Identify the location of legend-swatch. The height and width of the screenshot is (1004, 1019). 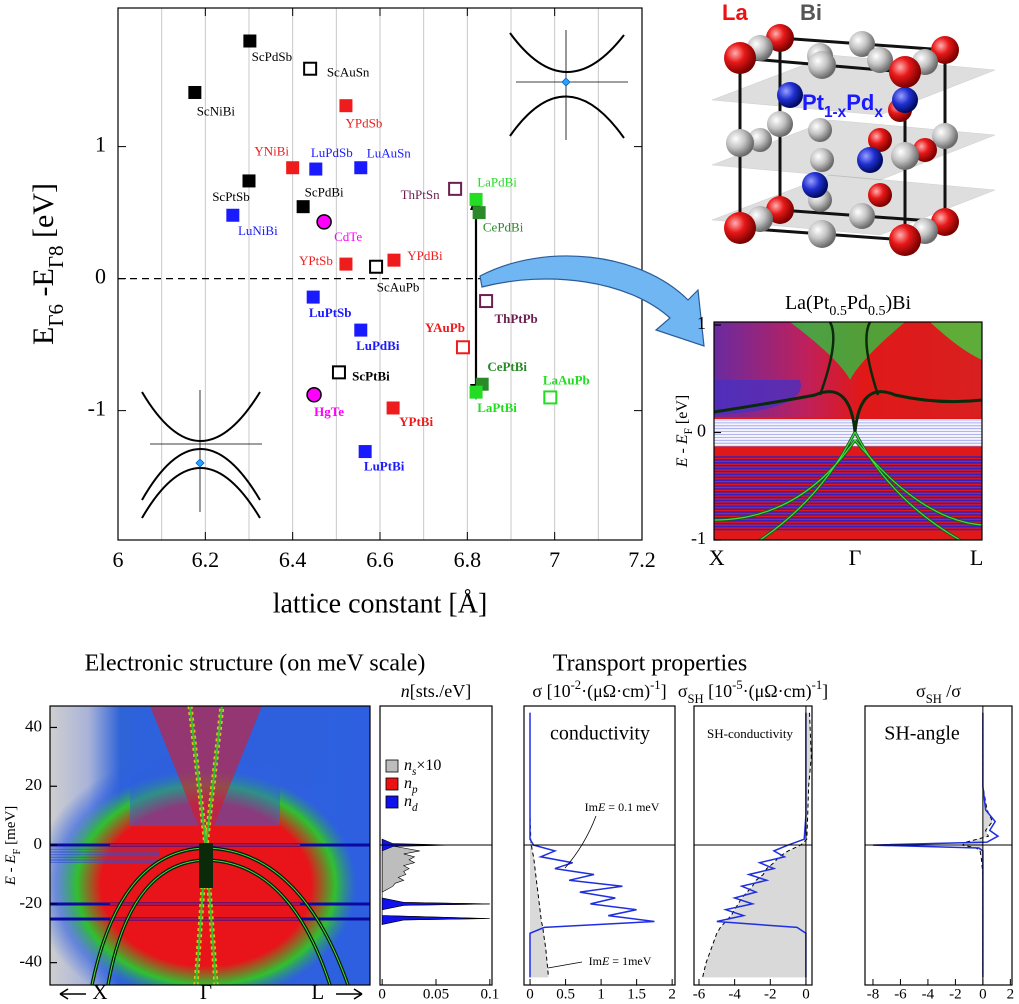
(392, 766).